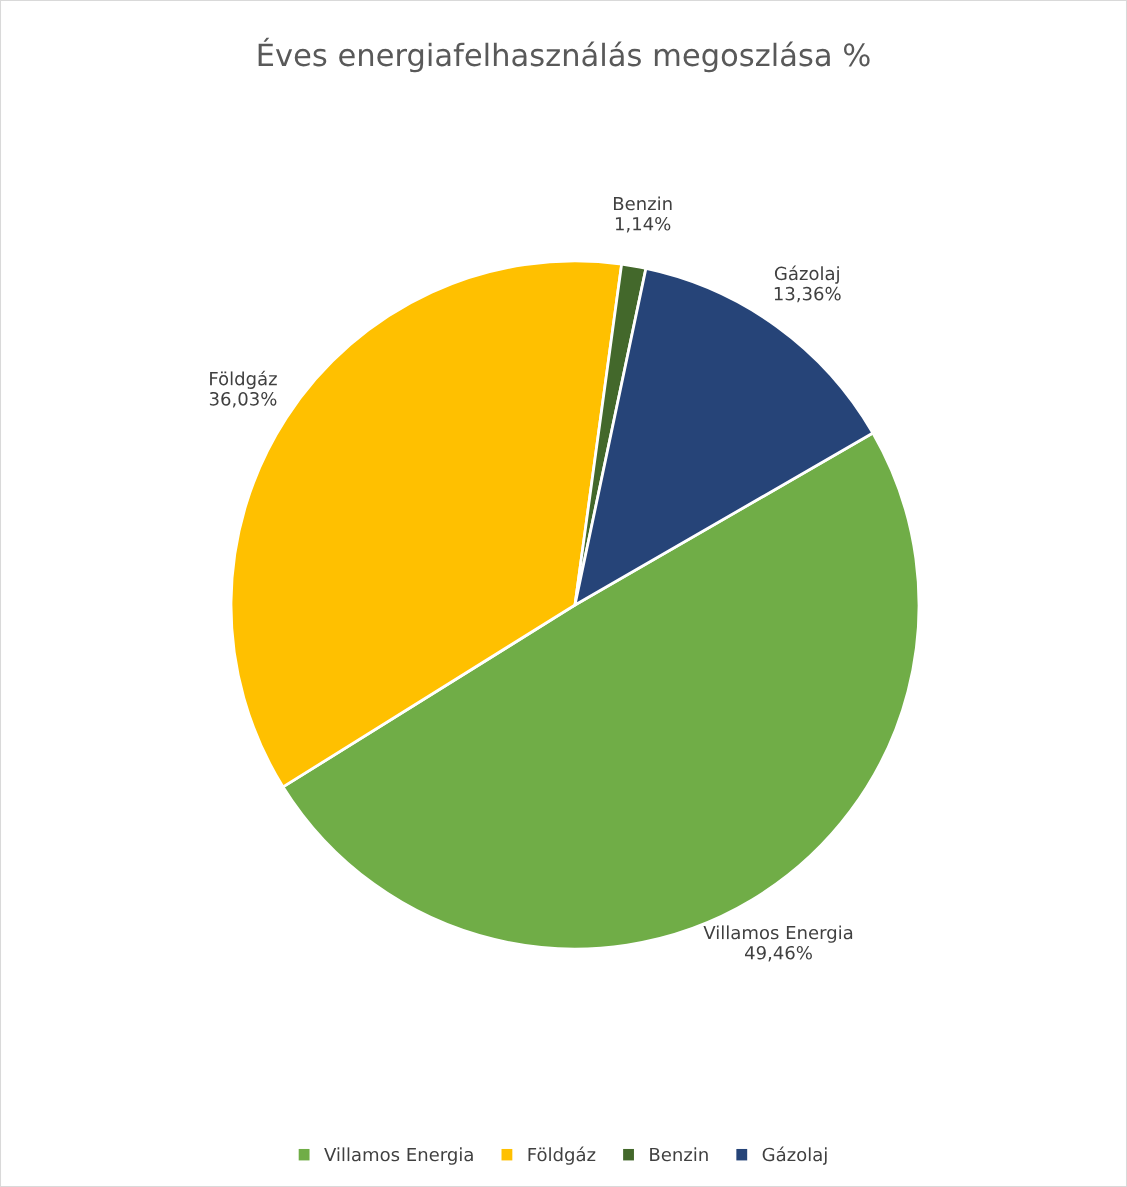  What do you see at coordinates (778, 953) in the screenshot?
I see `data-label: 49,46%` at bounding box center [778, 953].